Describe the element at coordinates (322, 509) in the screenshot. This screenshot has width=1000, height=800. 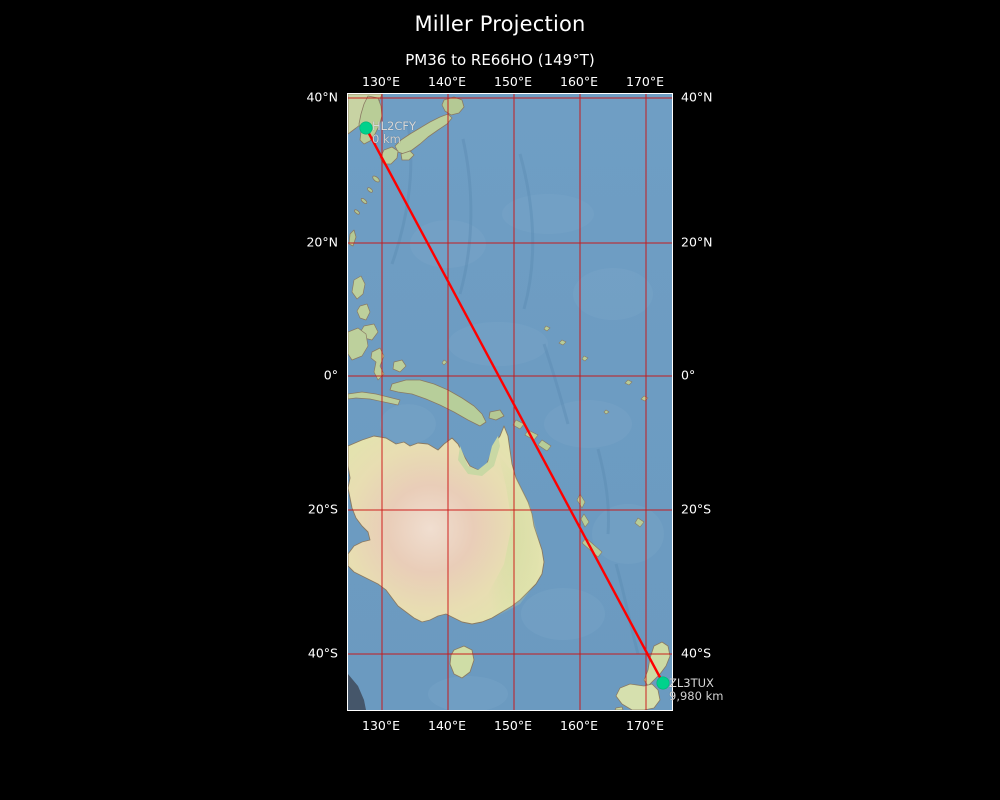
I see `axis-tick-left-20s: 20°S` at that location.